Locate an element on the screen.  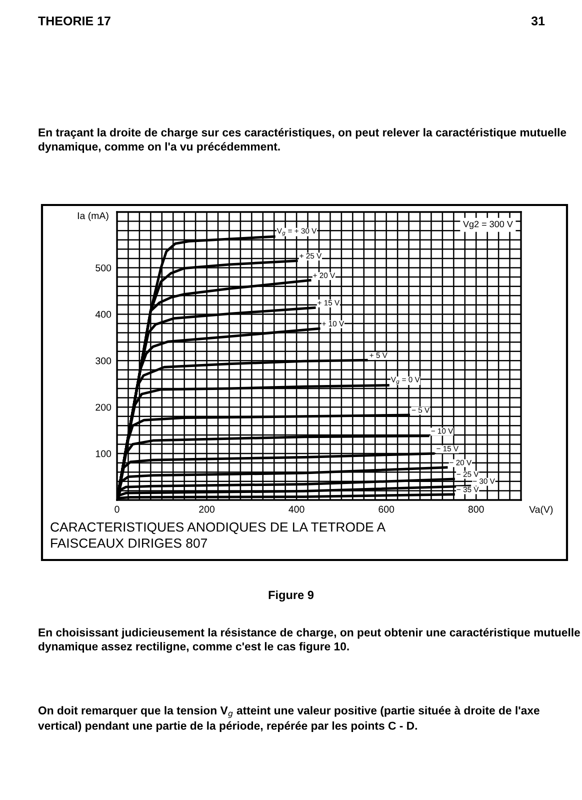
y-tick-label: 200 is located at coordinates (104, 407).